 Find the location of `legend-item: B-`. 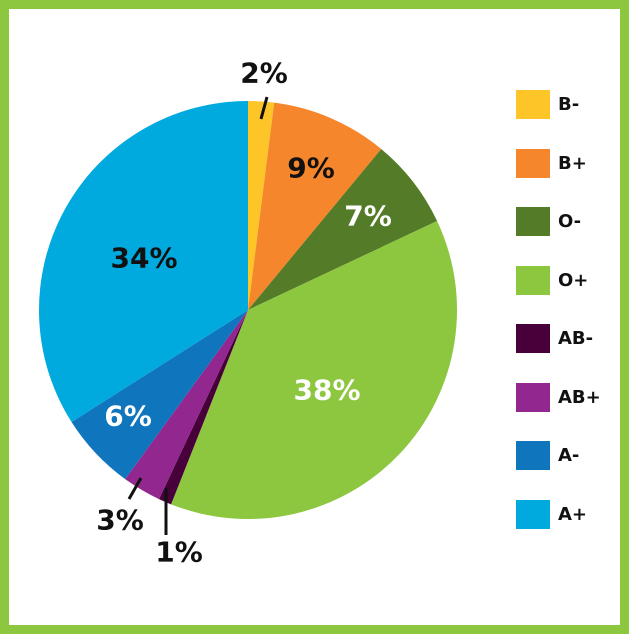

legend-item: B- is located at coordinates (558, 104).